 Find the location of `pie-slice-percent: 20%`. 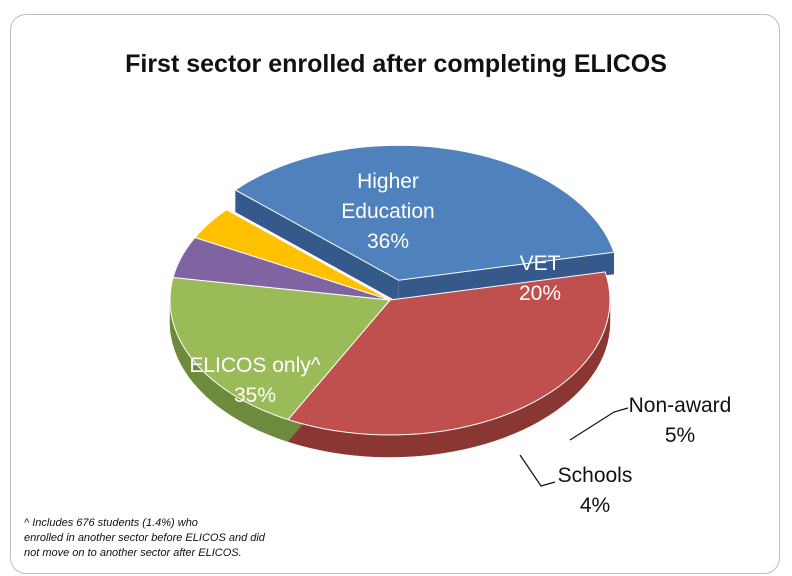

pie-slice-percent: 20% is located at coordinates (540, 293).